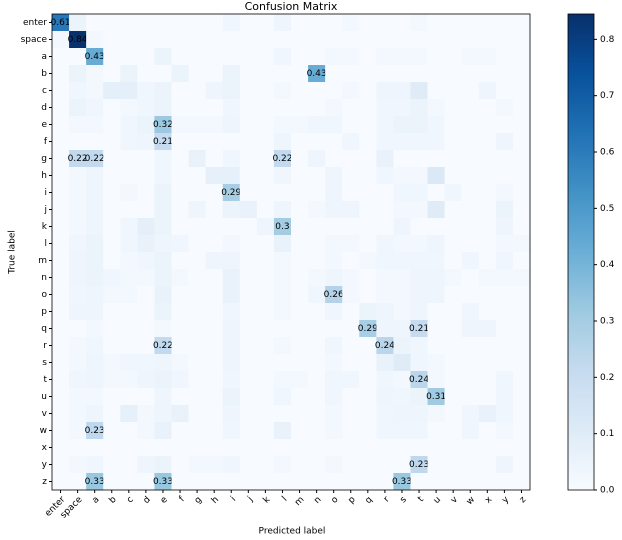  I want to click on colorbar-tick-label: 0.6, so click(607, 153).